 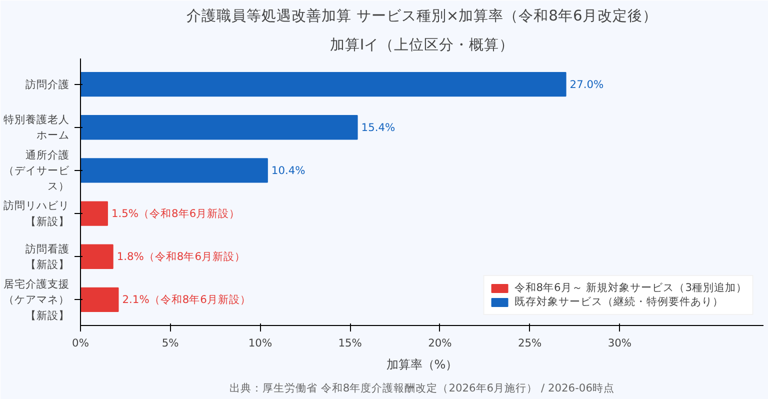 I want to click on data-label: 1.5%（令和8年6月新設）, so click(x=175, y=213).